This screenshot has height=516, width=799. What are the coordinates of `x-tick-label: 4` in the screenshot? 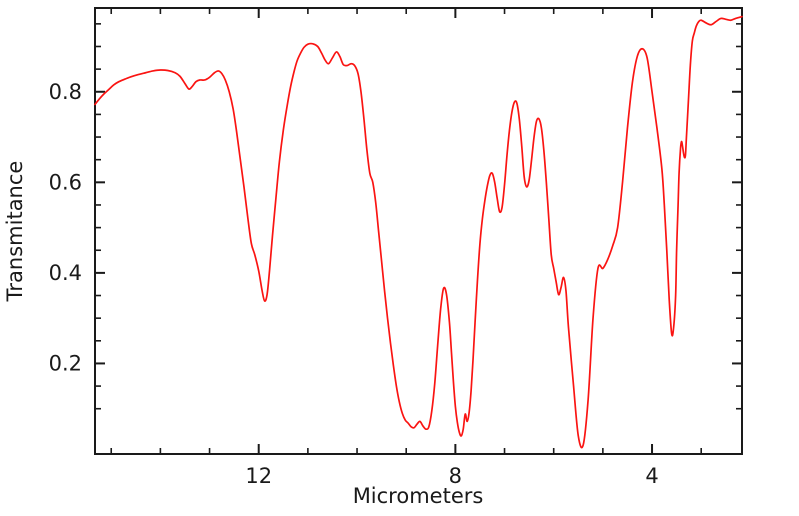 It's located at (651, 476).